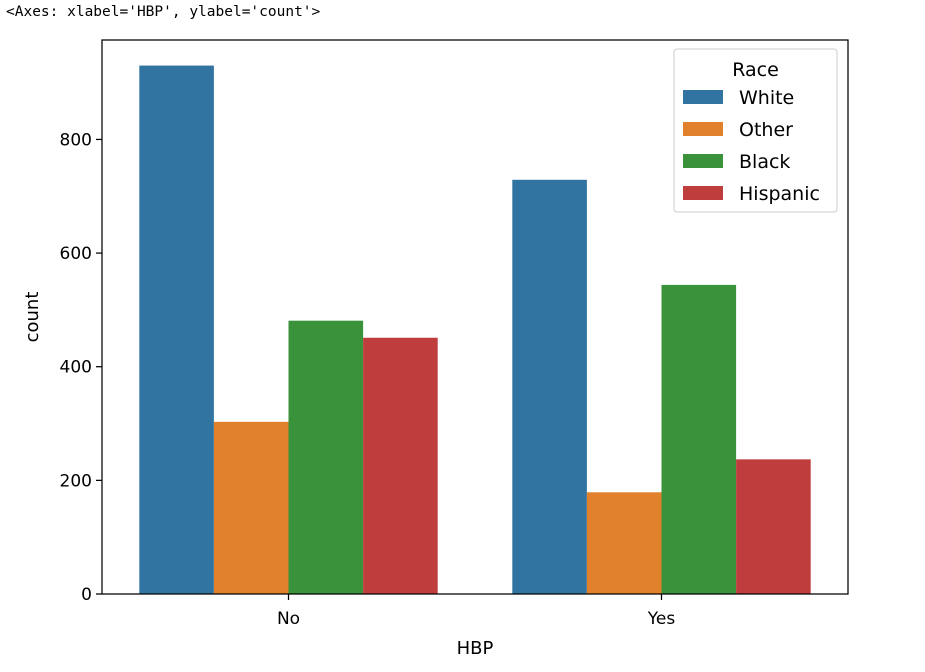 This screenshot has width=925, height=672. What do you see at coordinates (400, 465) in the screenshot?
I see `bar-no-hispanic` at bounding box center [400, 465].